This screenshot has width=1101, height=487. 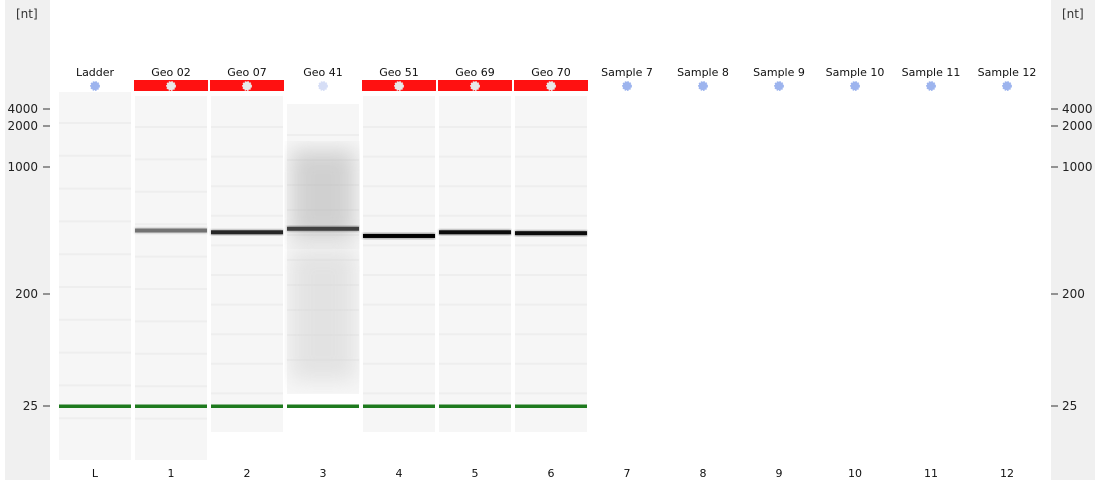 What do you see at coordinates (1073, 240) in the screenshot?
I see `right-axis-panel` at bounding box center [1073, 240].